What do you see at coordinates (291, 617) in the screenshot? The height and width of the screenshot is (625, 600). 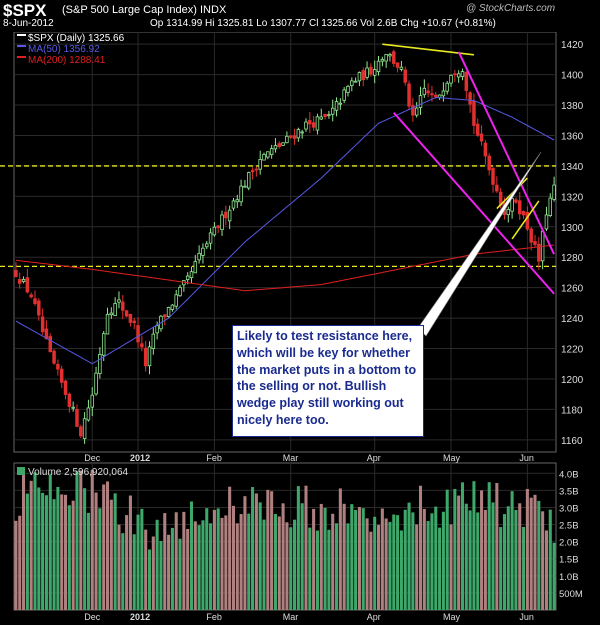 I see `volume-x-tick: Mar` at bounding box center [291, 617].